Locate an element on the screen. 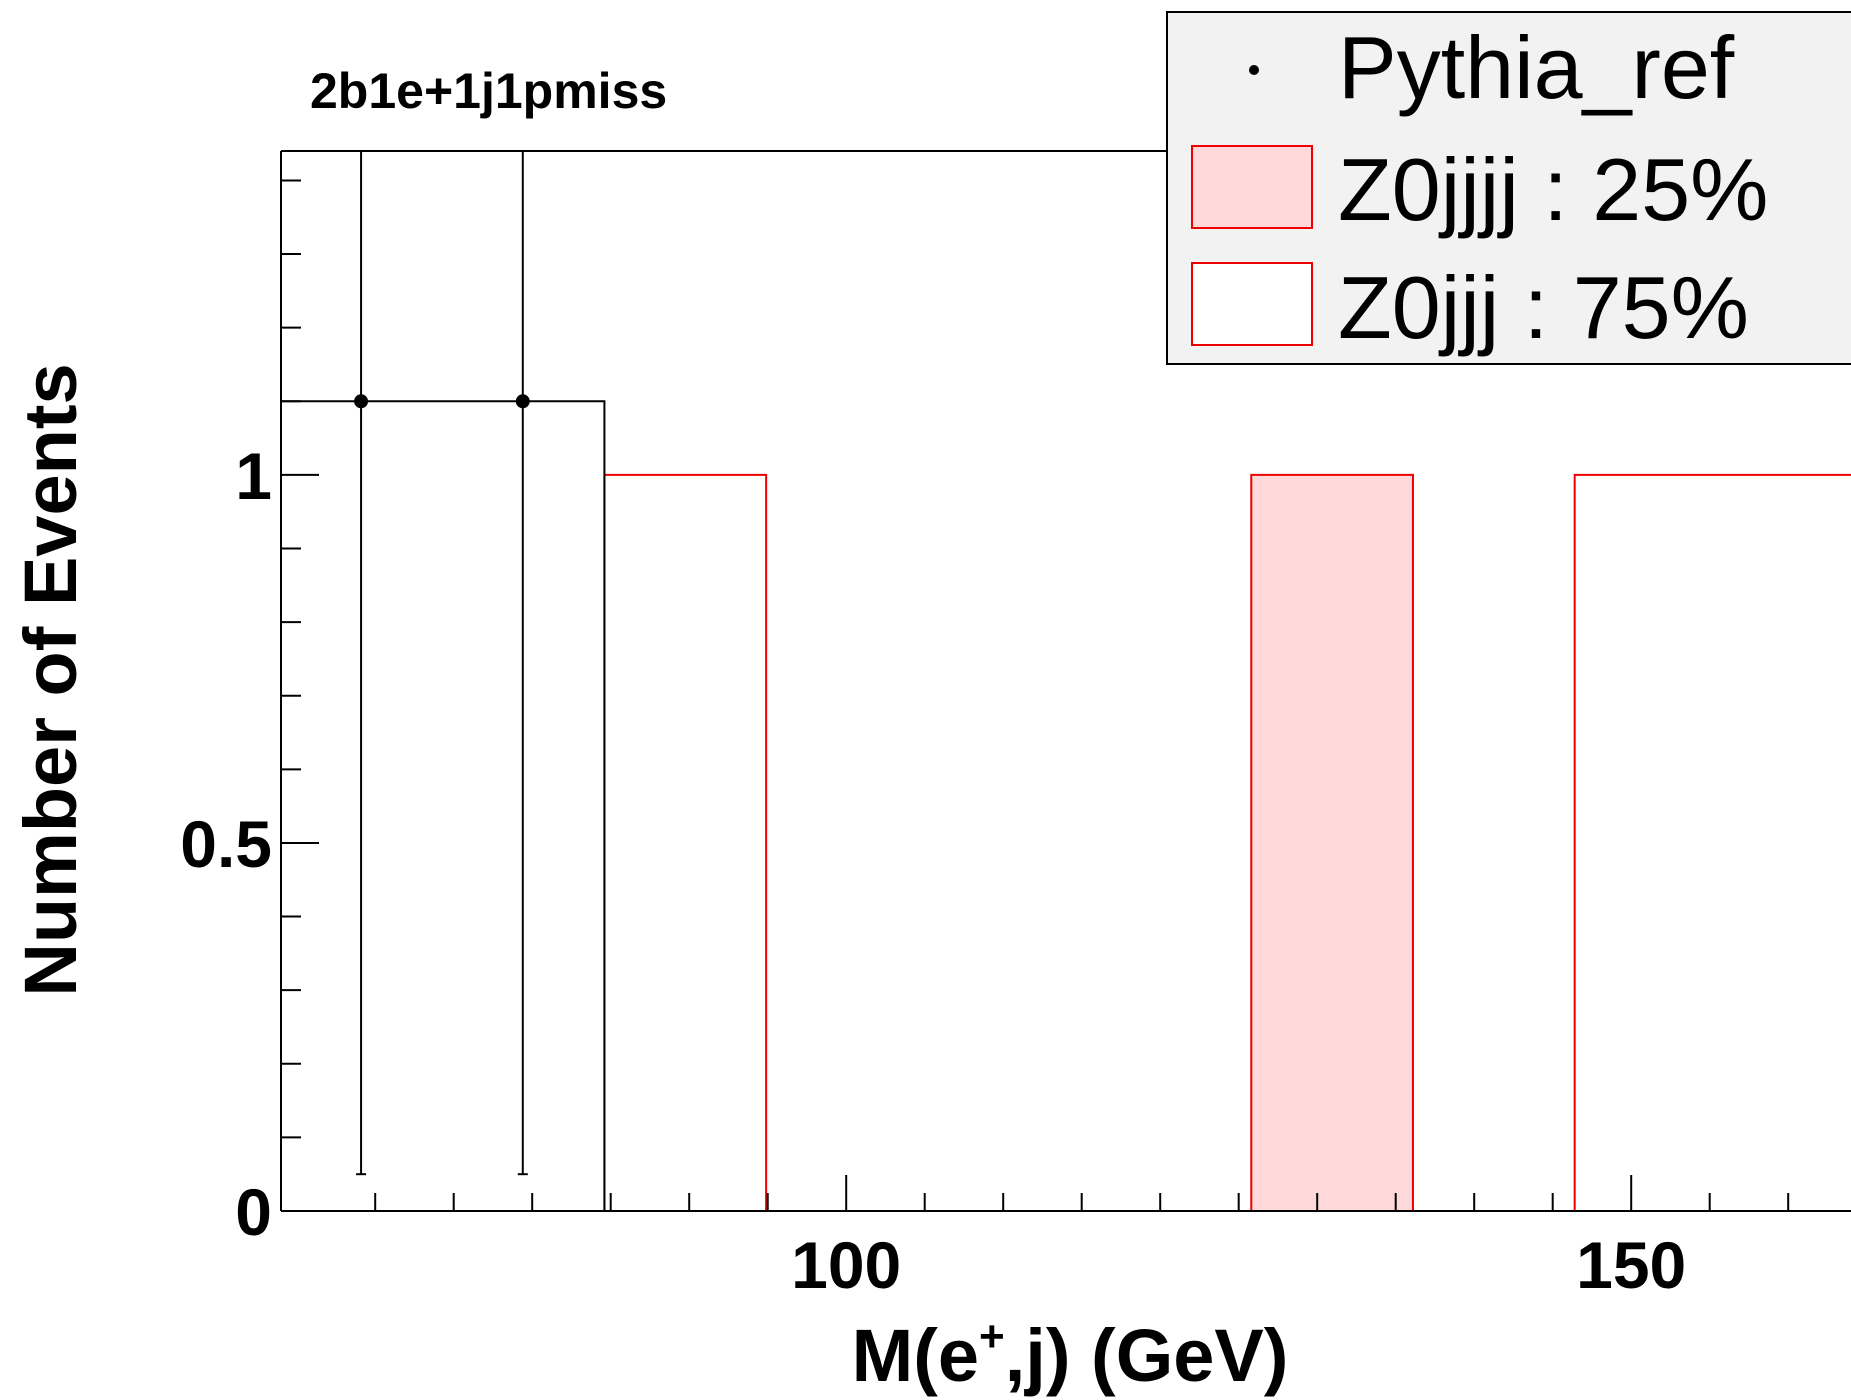 This screenshot has height=1400, width=1851. legend-swatch-z0jjjj is located at coordinates (1252, 187).